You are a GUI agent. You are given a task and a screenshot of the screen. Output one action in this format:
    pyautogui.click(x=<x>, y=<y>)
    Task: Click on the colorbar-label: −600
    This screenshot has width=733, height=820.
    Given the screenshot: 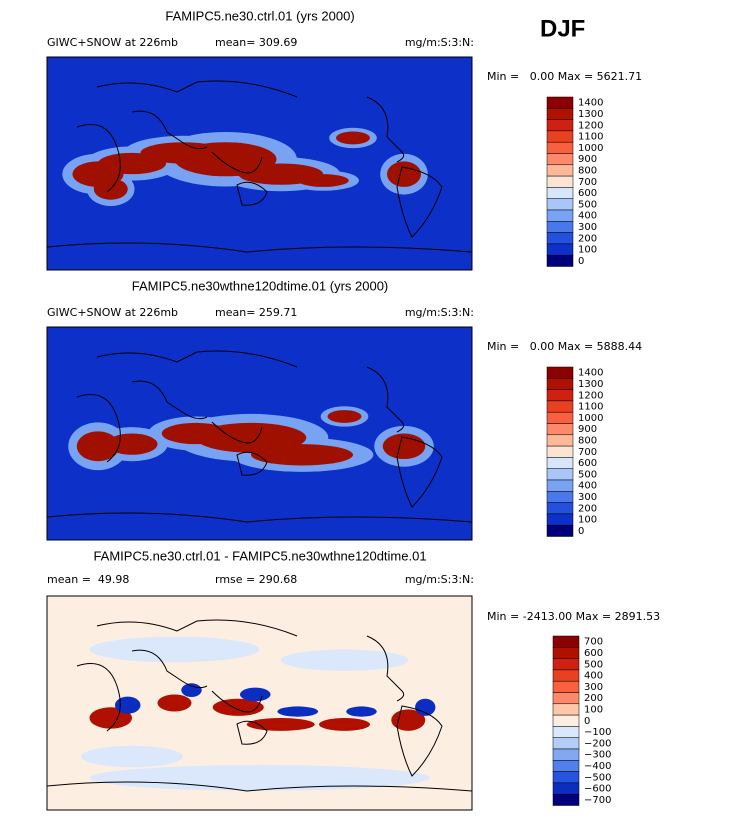 What is the action you would take?
    pyautogui.click(x=597, y=789)
    